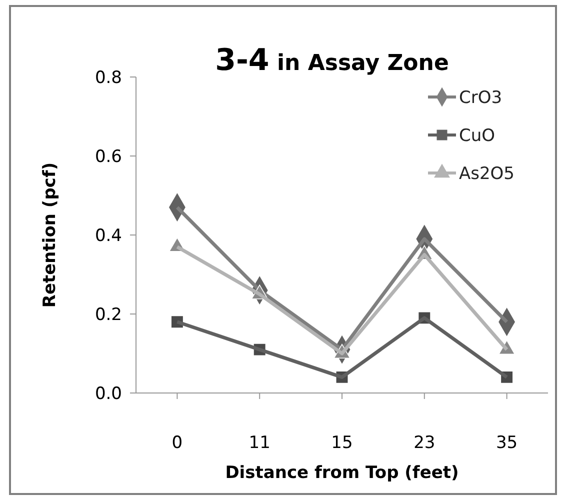  What do you see at coordinates (477, 136) in the screenshot?
I see `legend-label: CuO` at bounding box center [477, 136].